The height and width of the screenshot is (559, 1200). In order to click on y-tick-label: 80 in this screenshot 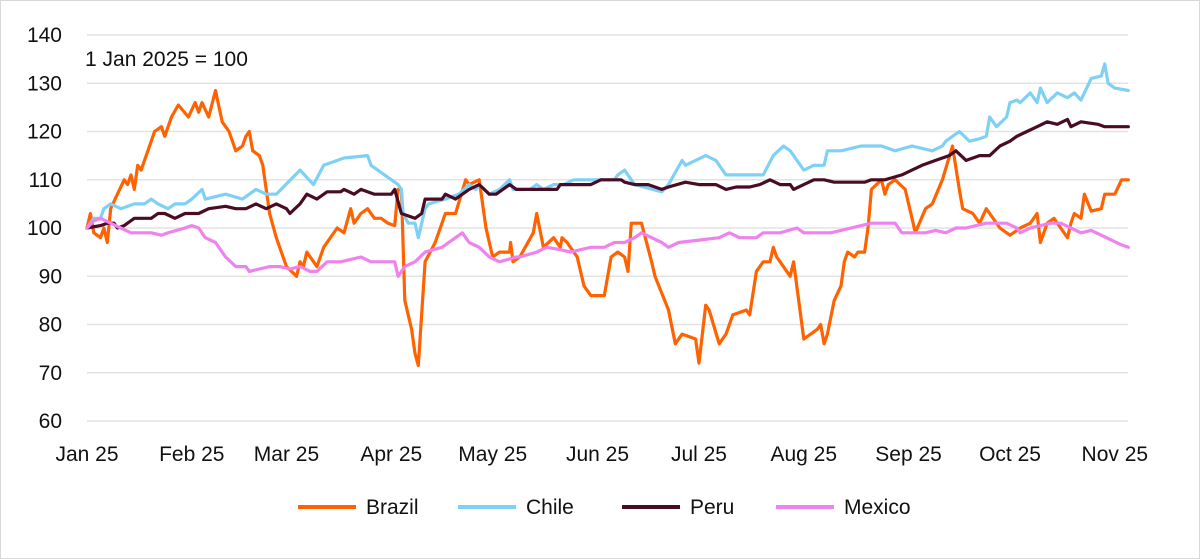, I will do `click(50, 325)`.